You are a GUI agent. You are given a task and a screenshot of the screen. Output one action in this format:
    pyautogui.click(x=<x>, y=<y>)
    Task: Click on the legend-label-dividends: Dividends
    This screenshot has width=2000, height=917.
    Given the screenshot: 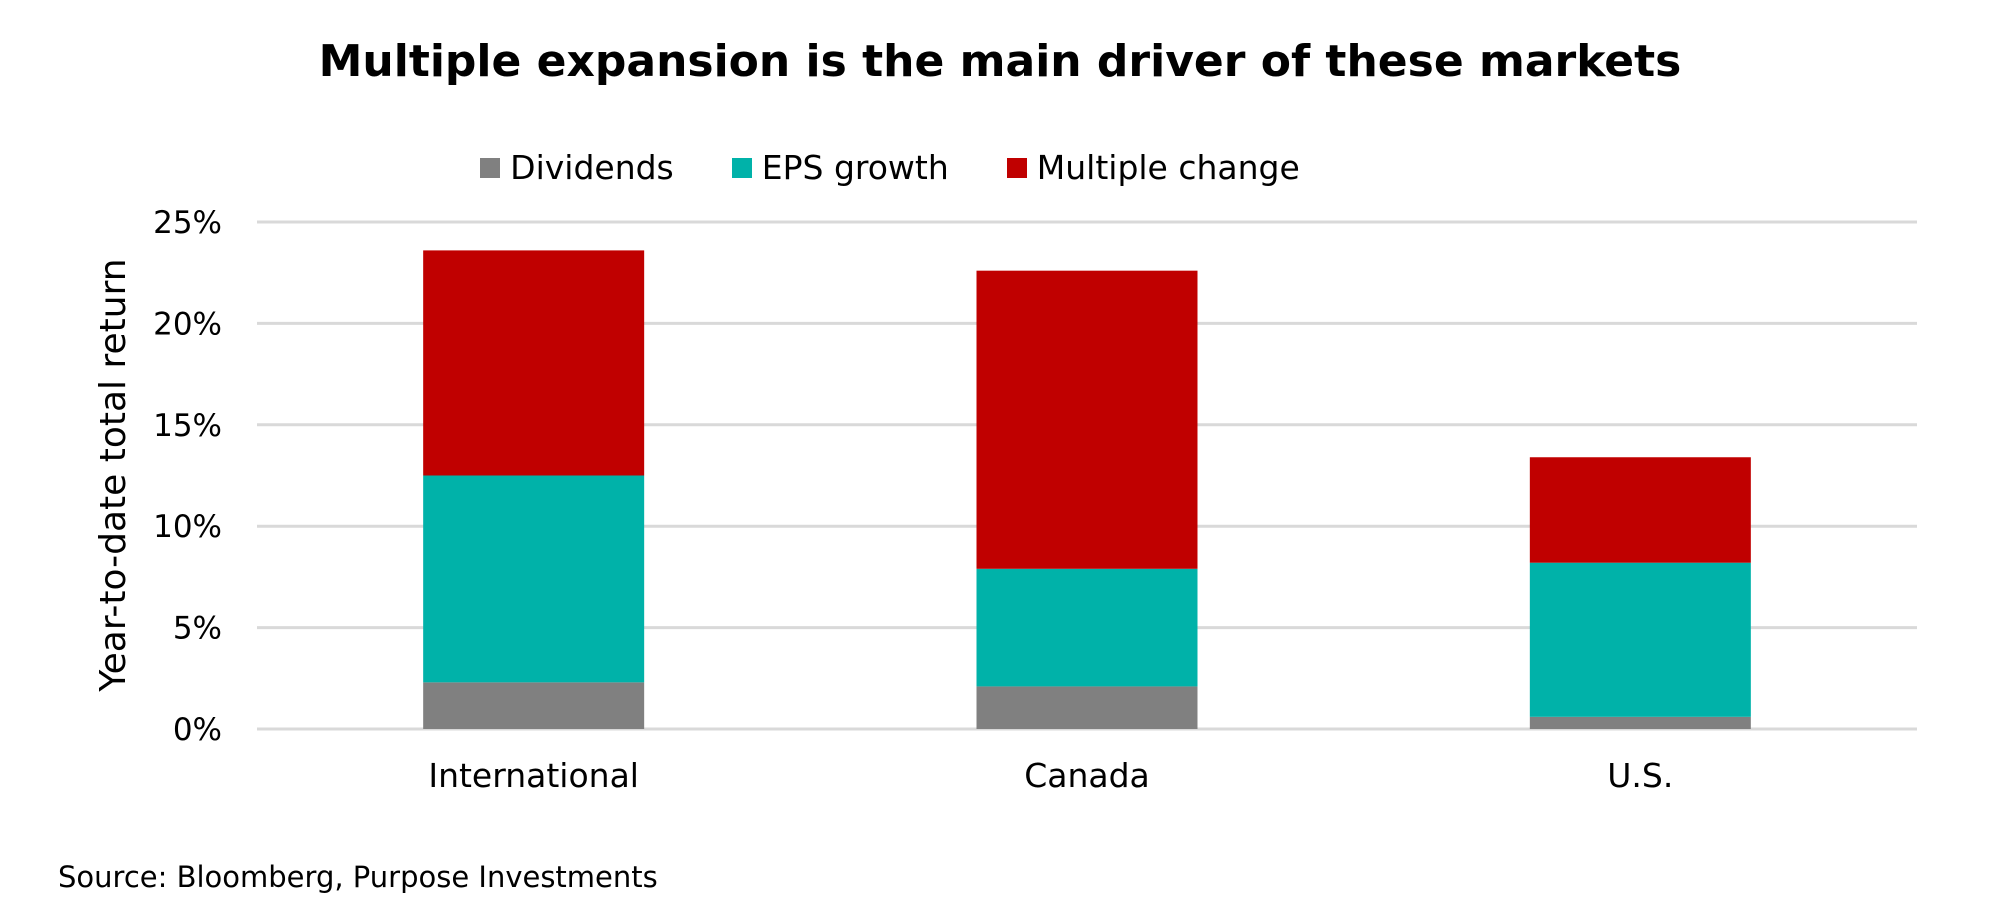 What is the action you would take?
    pyautogui.click(x=592, y=167)
    